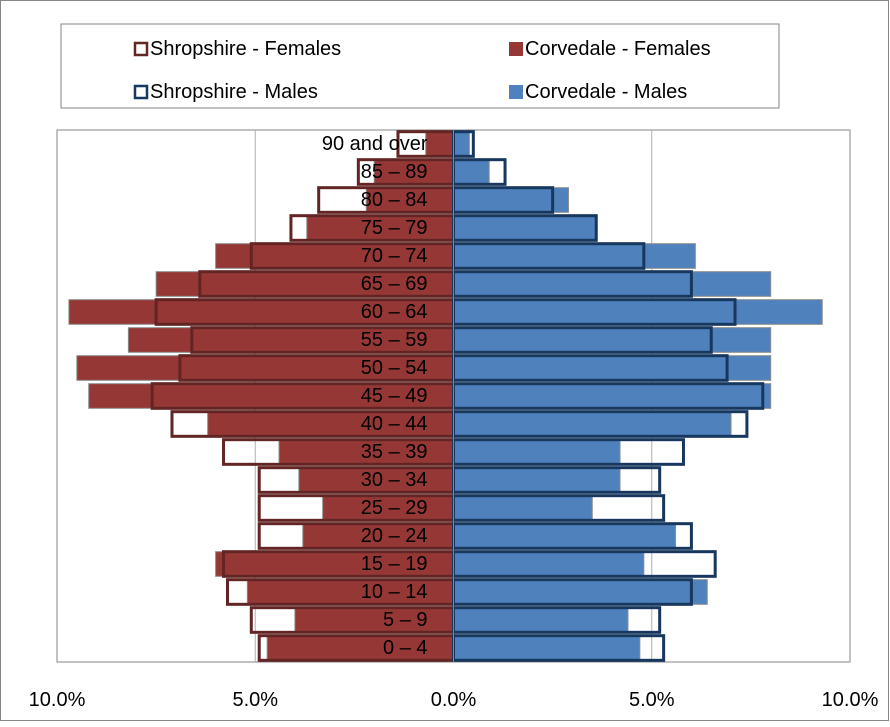 The height and width of the screenshot is (727, 890). Describe the element at coordinates (394, 172) in the screenshot. I see `category-label: 85 – 89` at that location.